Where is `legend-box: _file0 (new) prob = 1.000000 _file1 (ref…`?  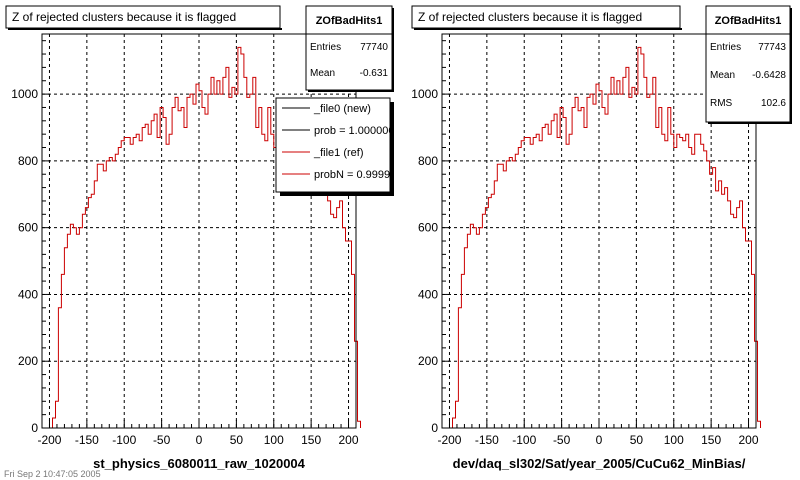
legend-box: _file0 (new) prob = 1.000000 _file1 (ref… is located at coordinates (338, 146).